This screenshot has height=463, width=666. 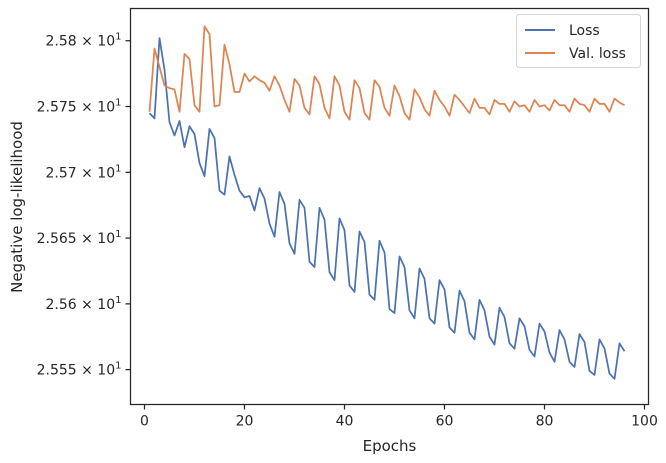 I want to click on legend-label-loss: Loss, so click(x=584, y=31).